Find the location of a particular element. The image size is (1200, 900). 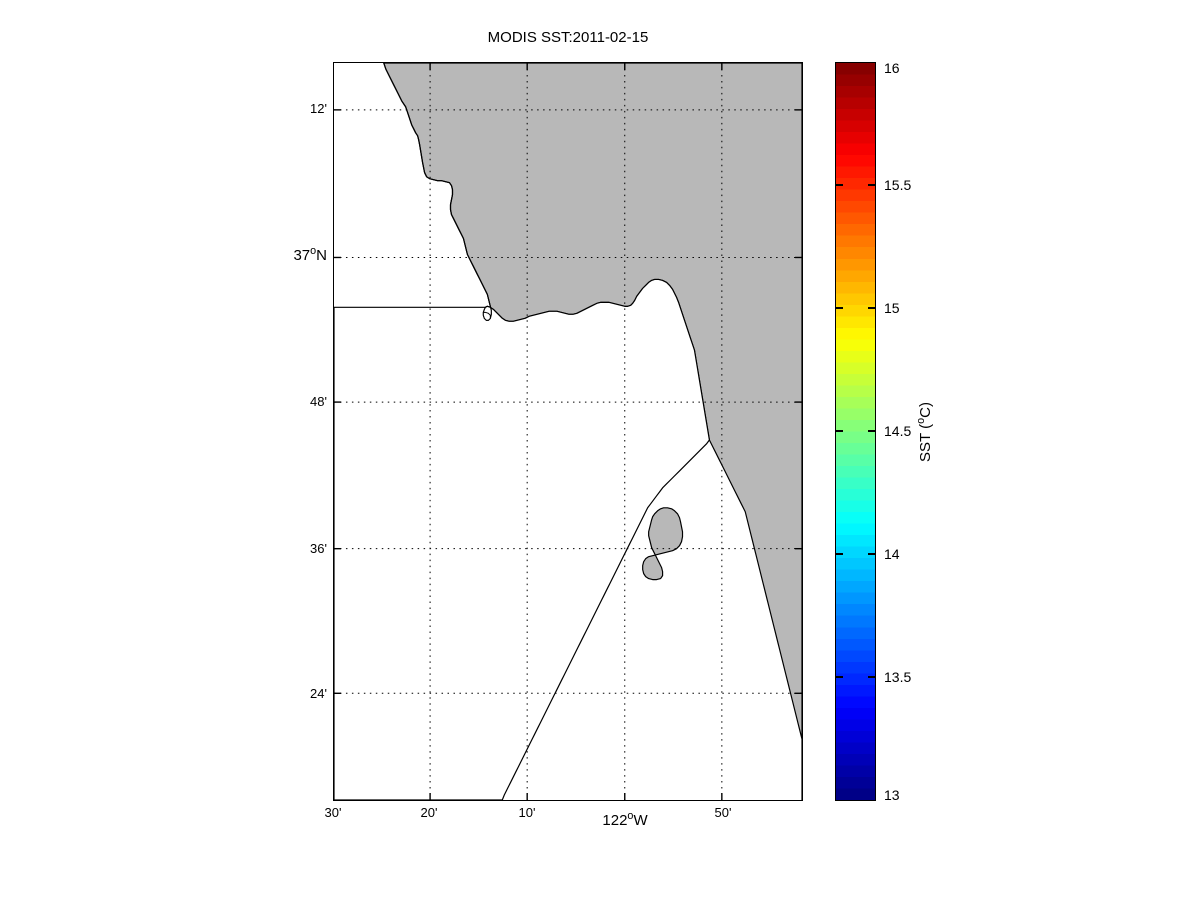

colorbar-tick-label-15: 15 is located at coordinates (892, 308).